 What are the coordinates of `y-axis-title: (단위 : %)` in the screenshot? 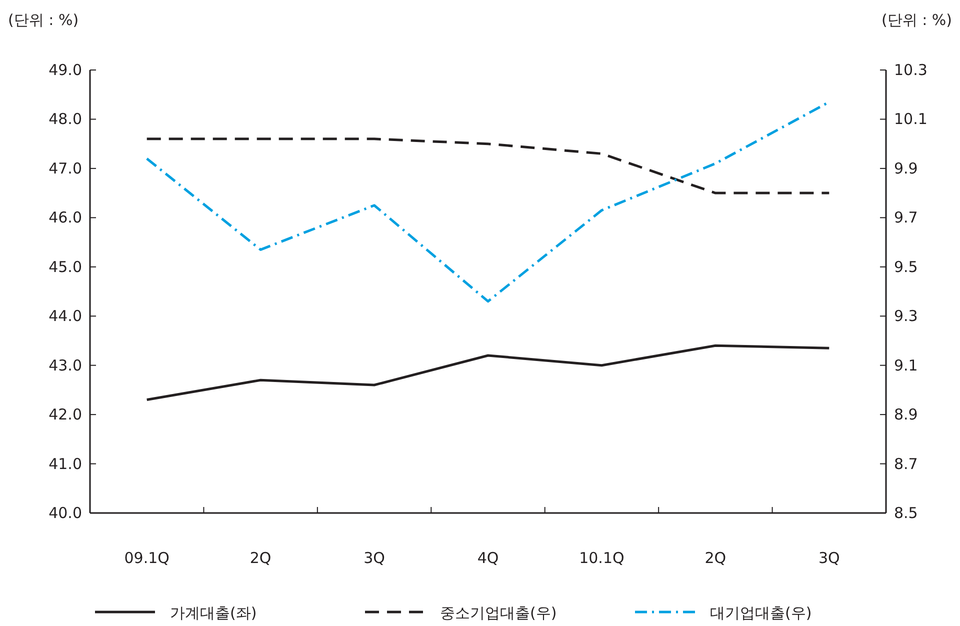 It's located at (43, 20).